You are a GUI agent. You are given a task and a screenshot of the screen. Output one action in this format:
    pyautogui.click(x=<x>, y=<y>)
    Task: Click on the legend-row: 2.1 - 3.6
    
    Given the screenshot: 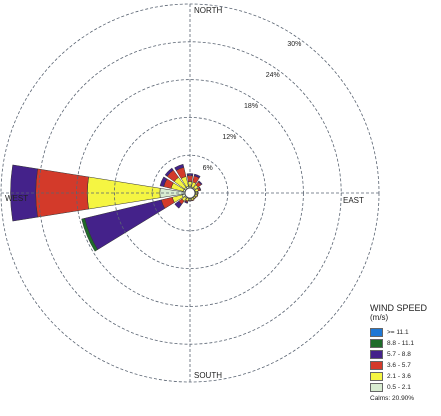 What is the action you would take?
    pyautogui.click(x=405, y=376)
    